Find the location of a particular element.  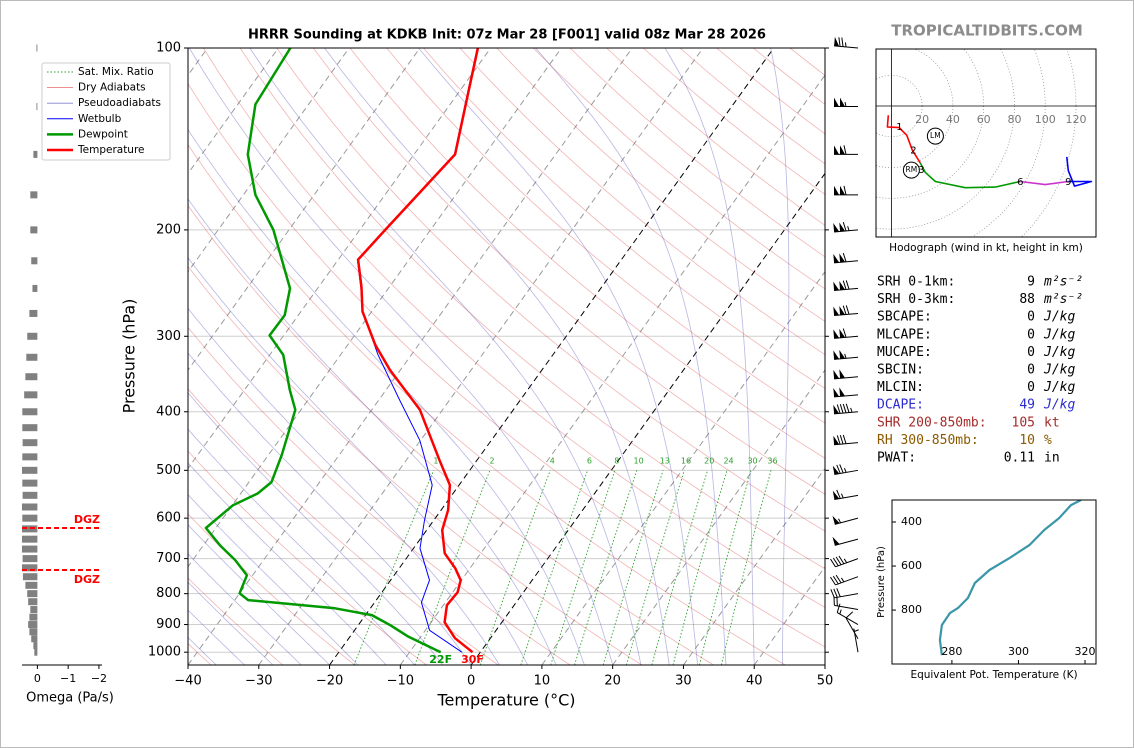

parameter-value: 0 is located at coordinates (1031, 334).